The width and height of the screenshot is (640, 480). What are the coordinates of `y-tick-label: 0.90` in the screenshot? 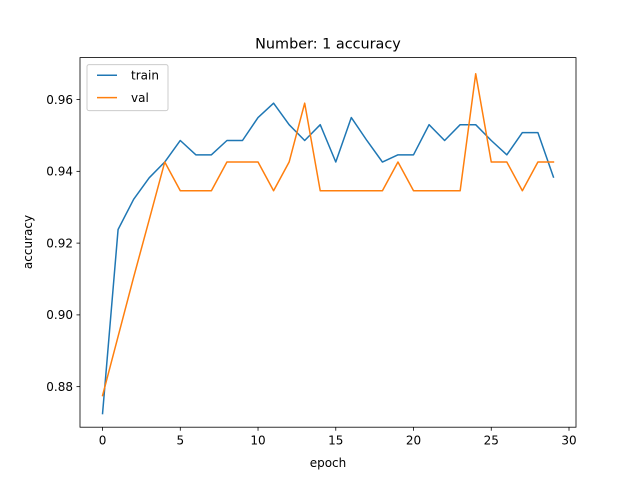 It's located at (59, 315).